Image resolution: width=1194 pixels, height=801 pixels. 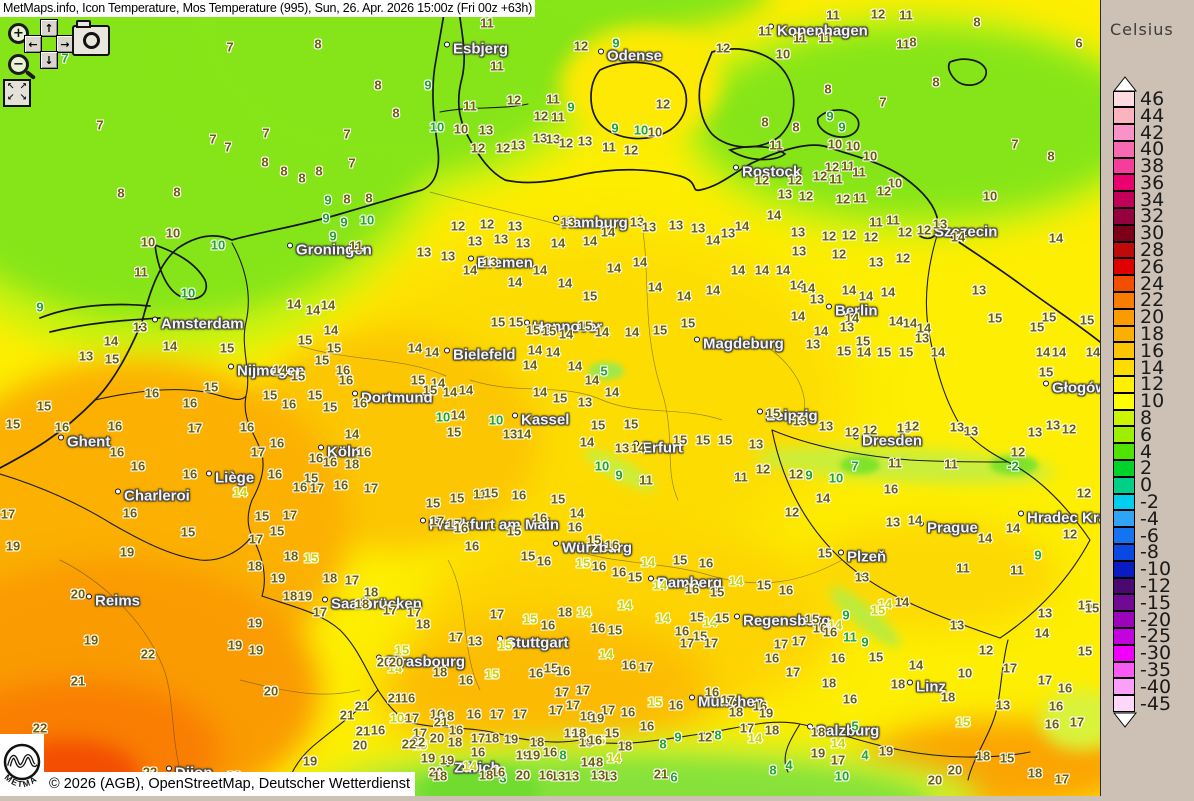 I want to click on legend-value: 34, so click(x=1152, y=199).